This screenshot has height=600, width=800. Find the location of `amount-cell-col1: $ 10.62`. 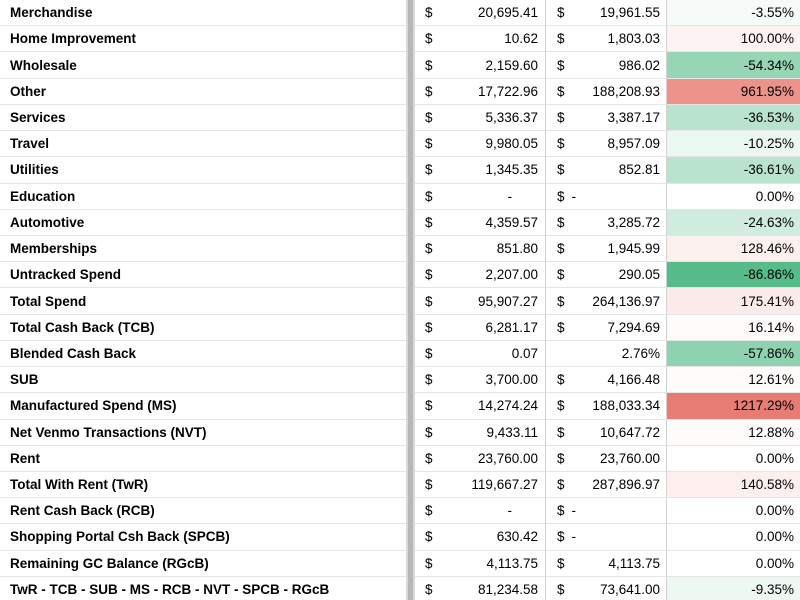

amount-cell-col1: $ 10.62 is located at coordinates (480, 39).